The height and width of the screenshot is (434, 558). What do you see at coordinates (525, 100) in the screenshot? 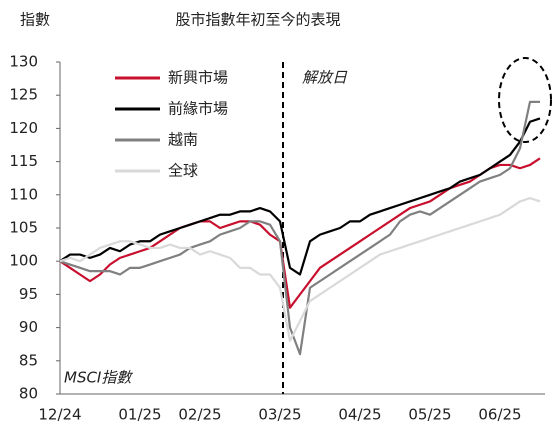
I see `highlight-ellipse` at bounding box center [525, 100].